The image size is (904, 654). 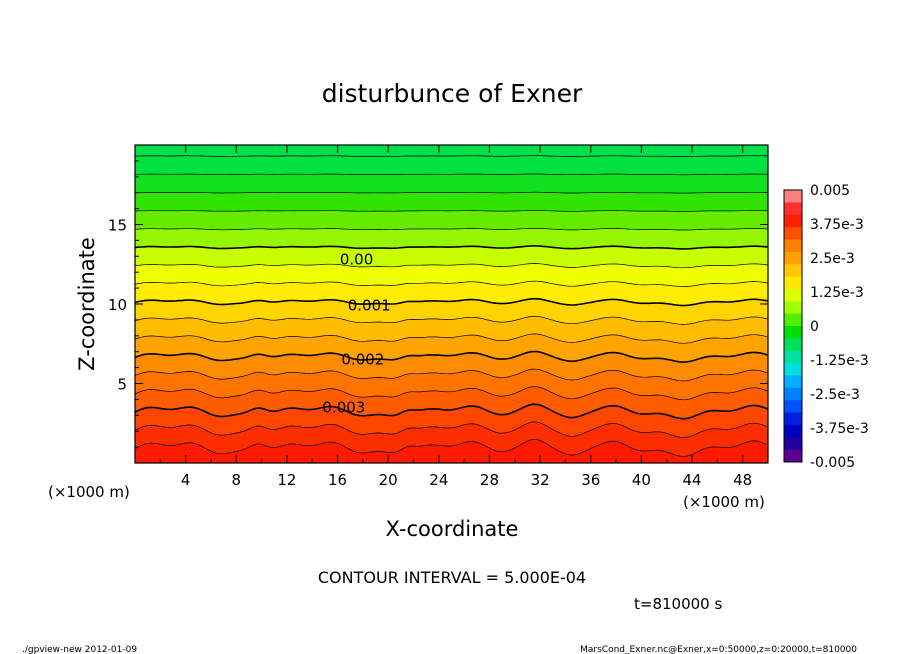 I want to click on x-tick-label: 16, so click(x=337, y=480).